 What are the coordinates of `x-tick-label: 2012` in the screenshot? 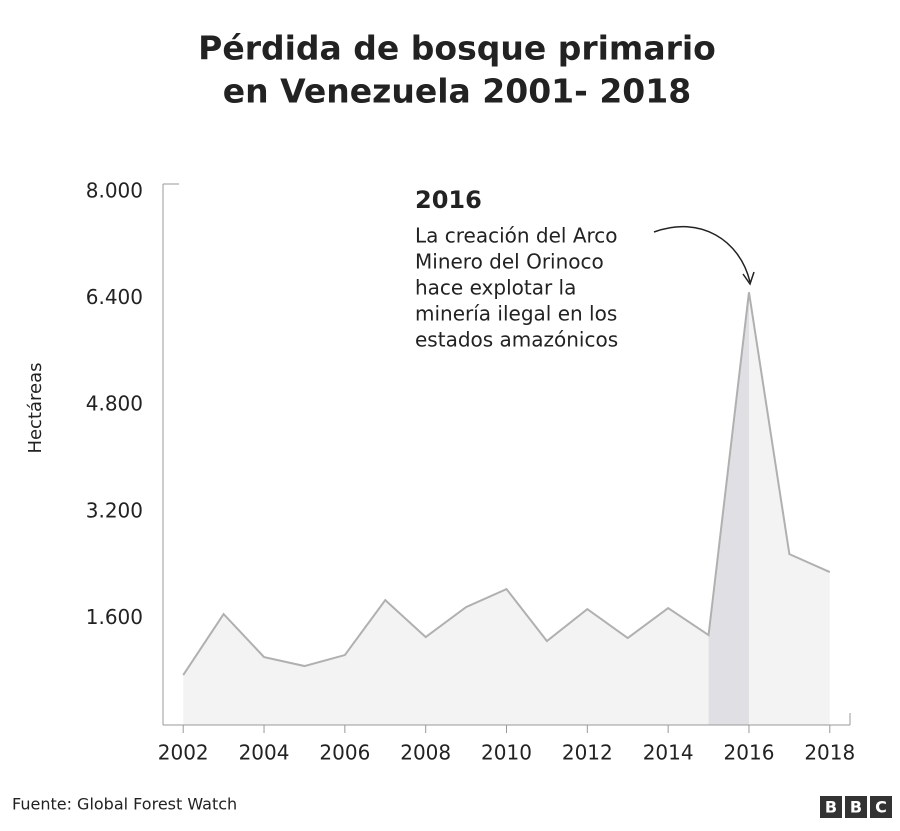 It's located at (587, 753).